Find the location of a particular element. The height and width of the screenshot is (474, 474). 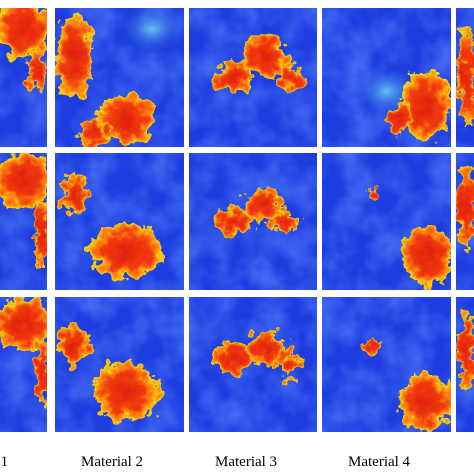

column-label: Material 4 is located at coordinates (379, 462).